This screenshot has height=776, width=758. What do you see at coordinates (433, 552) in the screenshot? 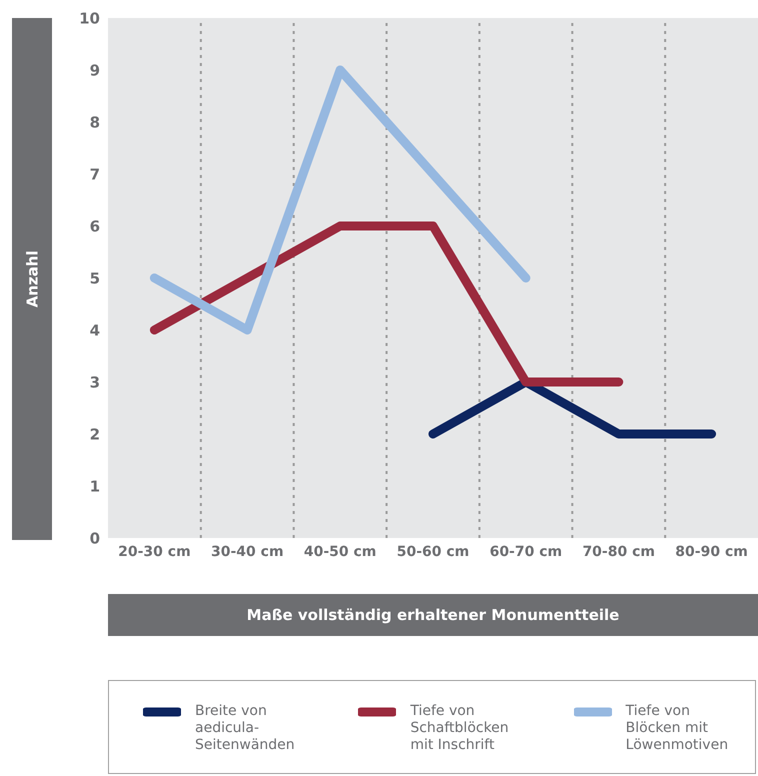
I see `x-tick-label: 50-60 cm` at bounding box center [433, 552].